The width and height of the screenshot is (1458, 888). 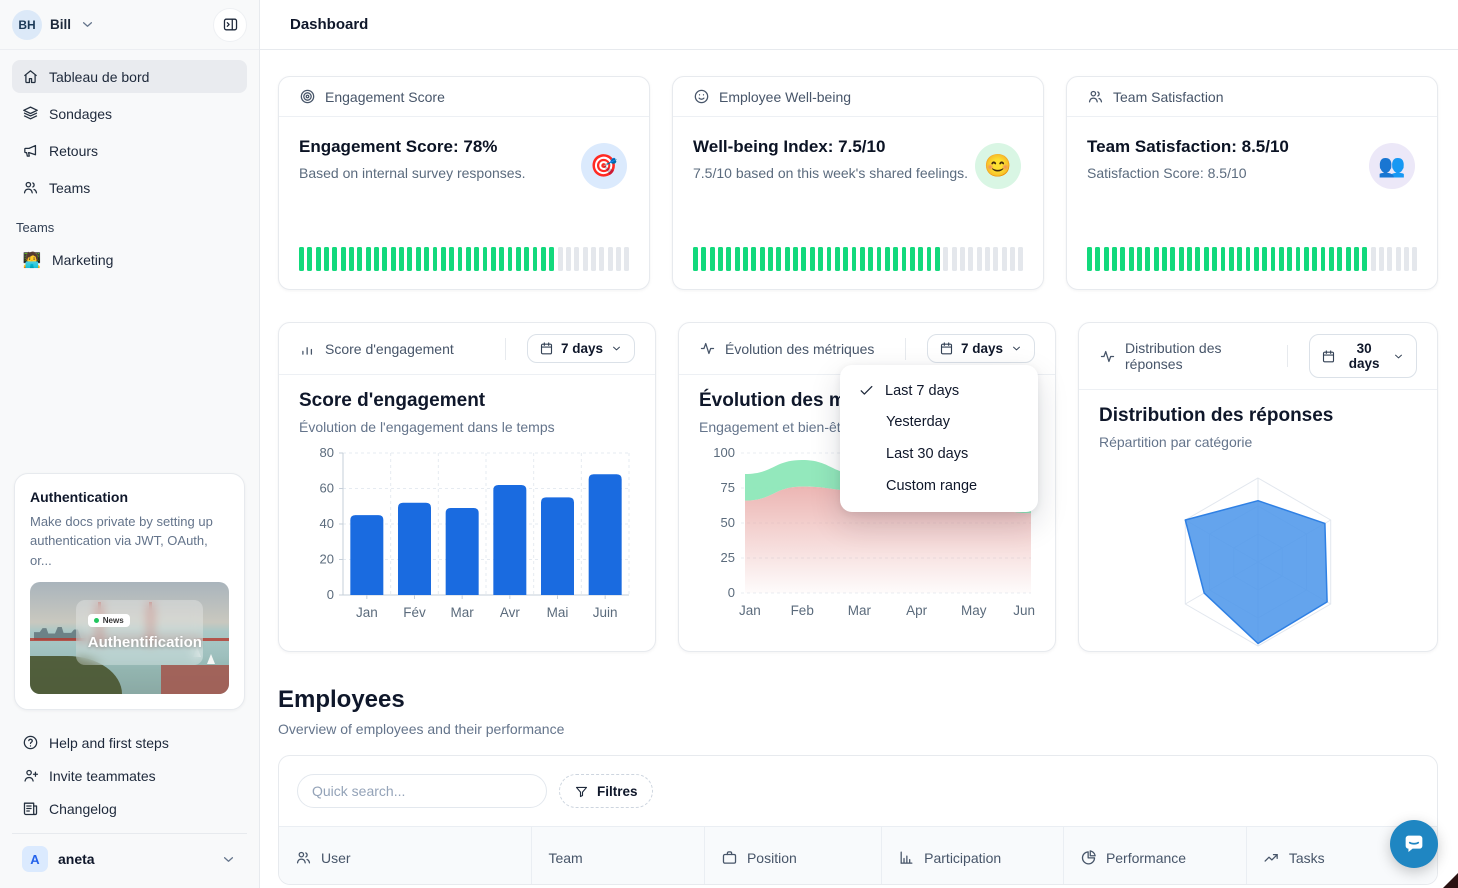 I want to click on svg-text: Mar, so click(x=860, y=610).